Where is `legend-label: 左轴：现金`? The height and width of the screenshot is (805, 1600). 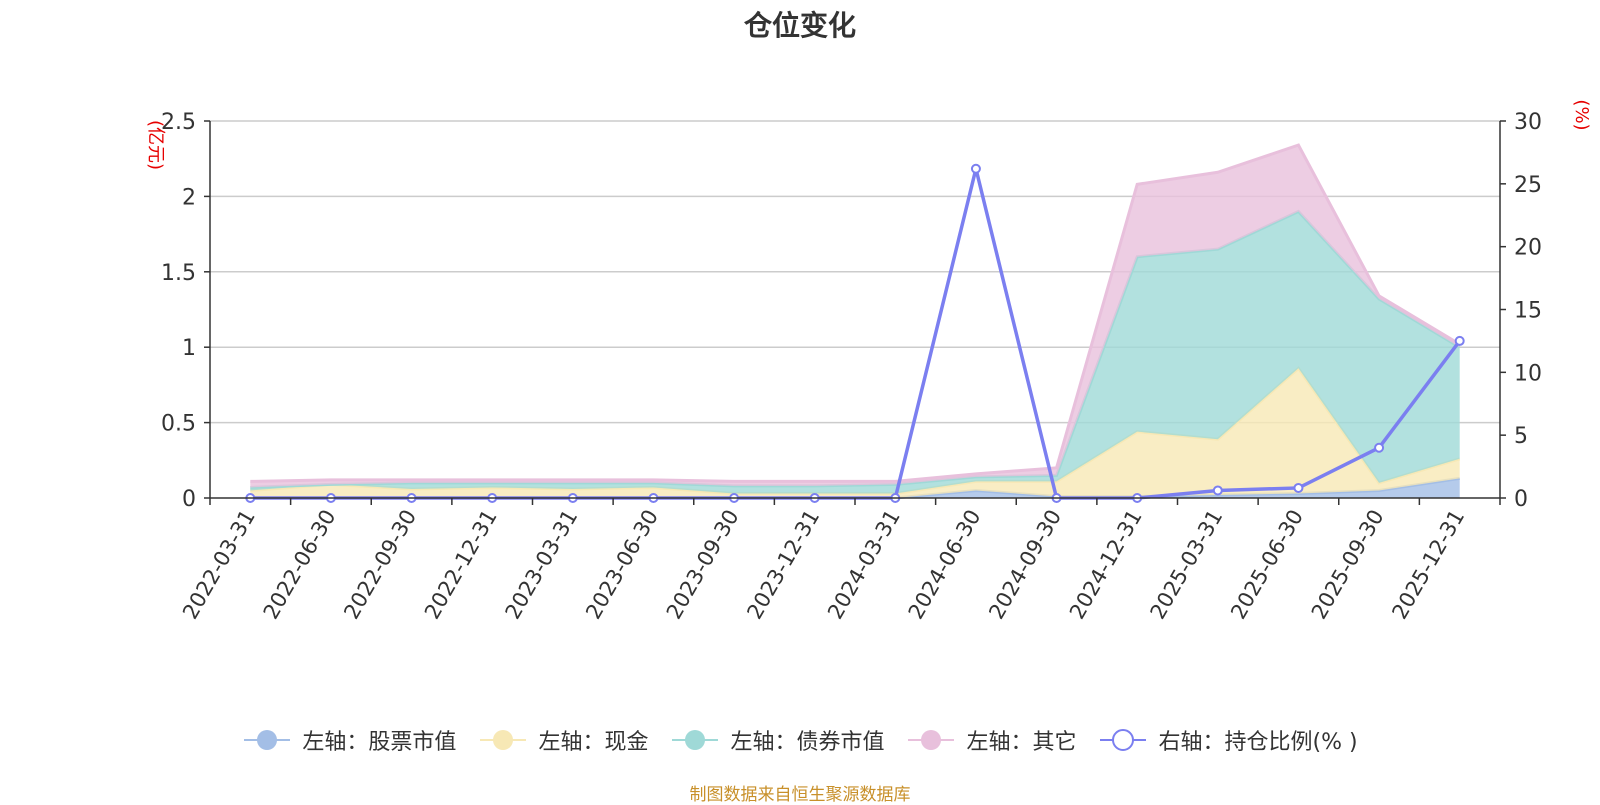
legend-label: 左轴：现金 is located at coordinates (593, 742).